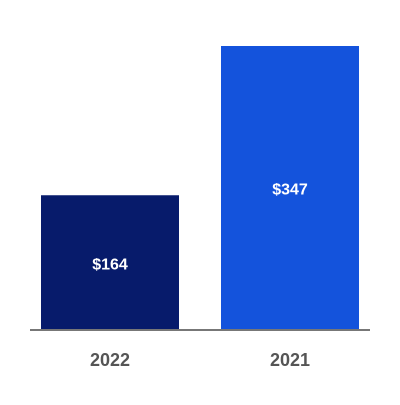  I want to click on bar, so click(110, 262).